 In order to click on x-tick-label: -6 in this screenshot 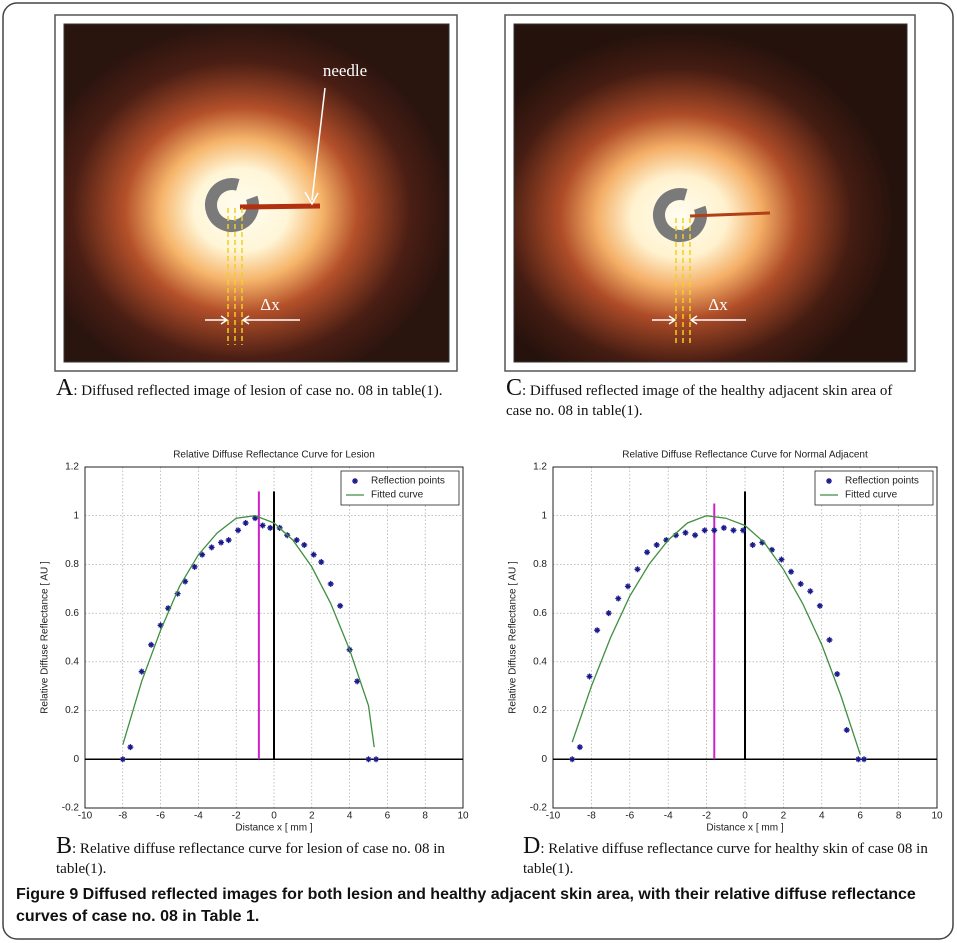, I will do `click(160, 816)`.